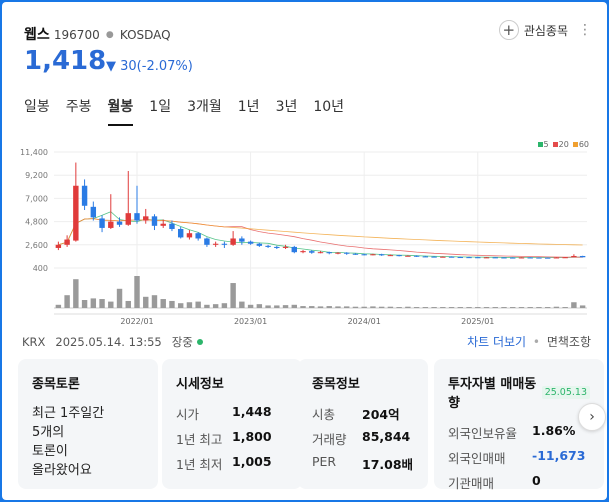 This screenshot has width=609, height=502. Describe the element at coordinates (120, 111) in the screenshot. I see `tab-monthly: 월봉` at that location.